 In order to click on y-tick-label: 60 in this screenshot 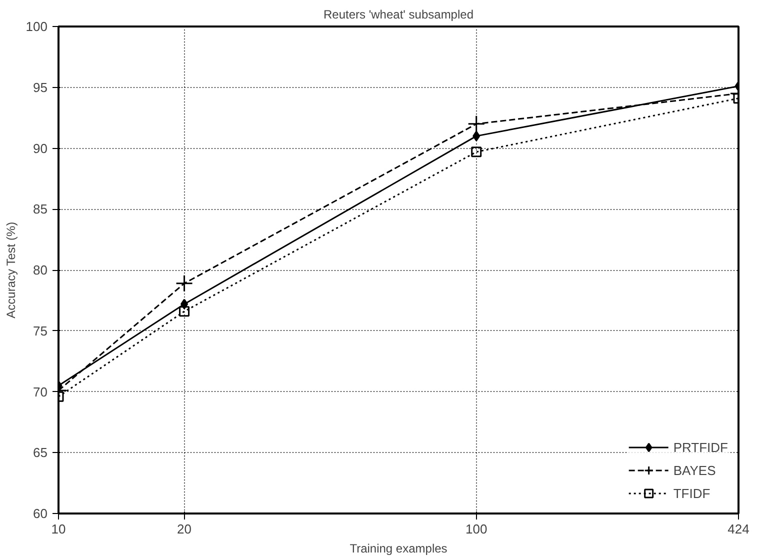, I will do `click(40, 513)`.